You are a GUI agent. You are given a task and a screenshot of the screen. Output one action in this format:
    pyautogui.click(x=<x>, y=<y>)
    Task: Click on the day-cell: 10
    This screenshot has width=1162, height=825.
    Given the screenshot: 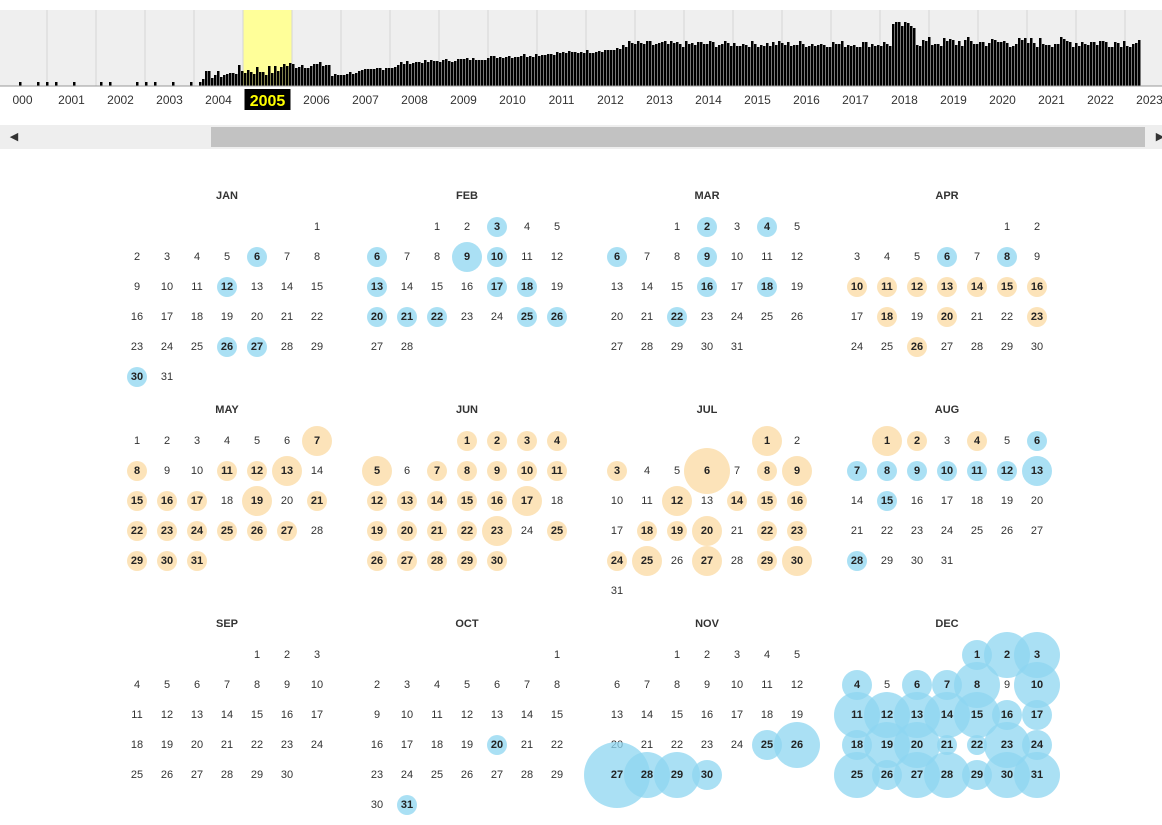 What is the action you would take?
    pyautogui.click(x=857, y=287)
    